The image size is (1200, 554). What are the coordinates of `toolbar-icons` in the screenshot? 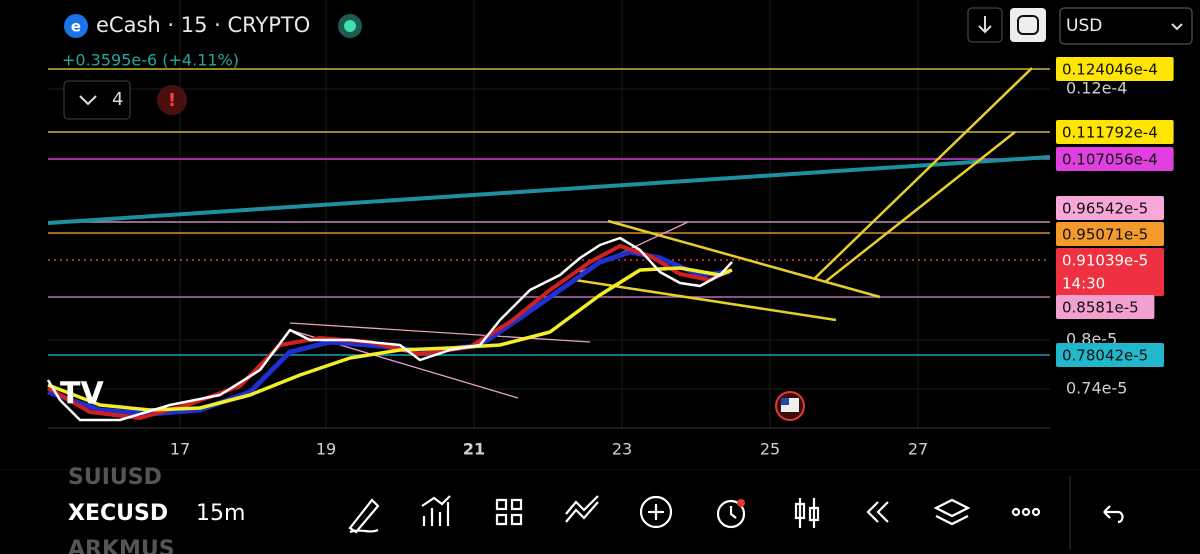 It's located at (736, 514).